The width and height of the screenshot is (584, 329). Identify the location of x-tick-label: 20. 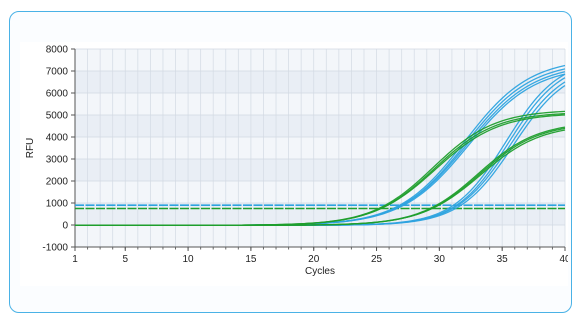
(314, 259).